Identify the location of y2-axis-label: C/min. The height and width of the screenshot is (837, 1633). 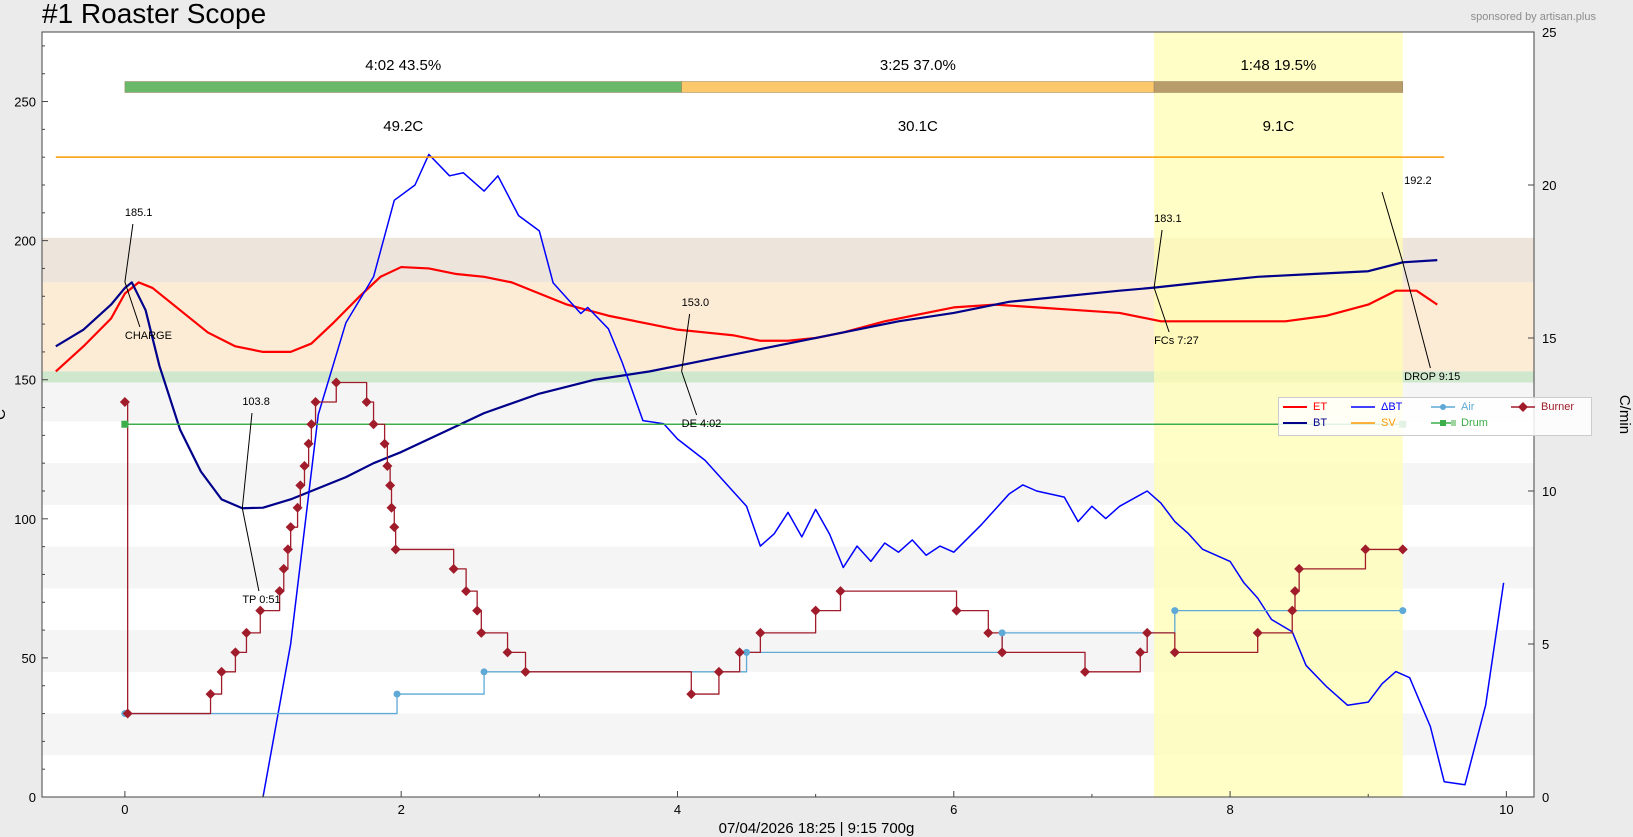
(1624, 414).